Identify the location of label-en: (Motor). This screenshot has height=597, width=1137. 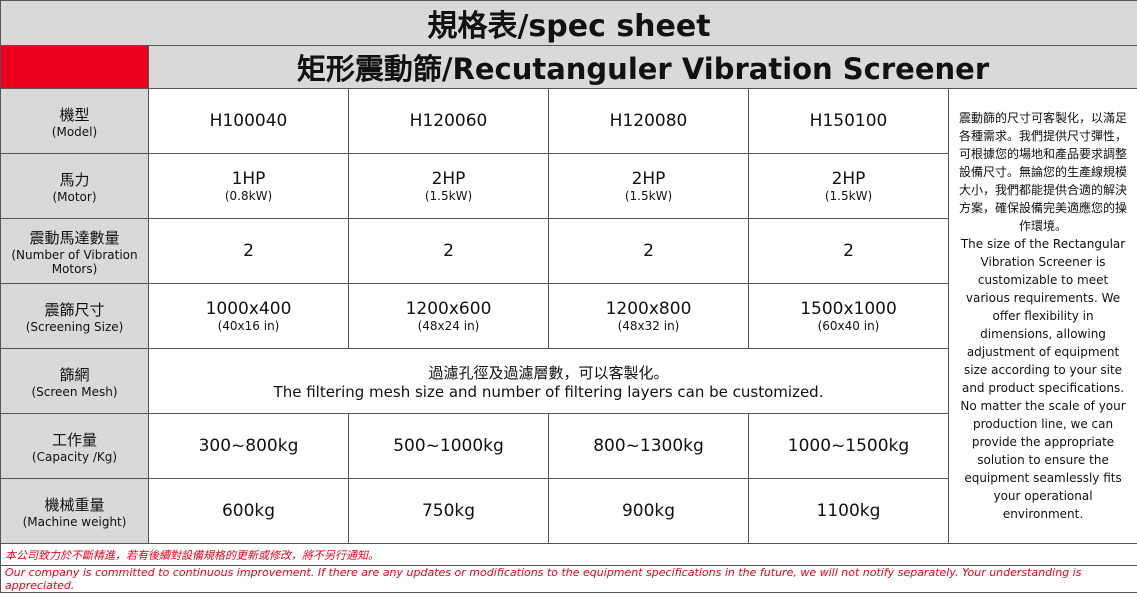
(74, 196).